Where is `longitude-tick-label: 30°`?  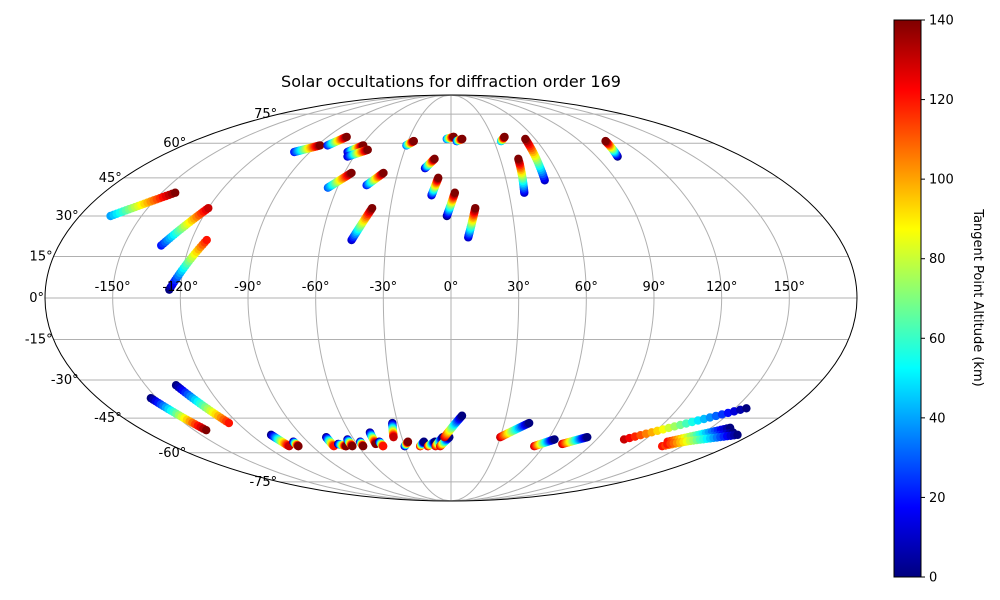 longitude-tick-label: 30° is located at coordinates (518, 287).